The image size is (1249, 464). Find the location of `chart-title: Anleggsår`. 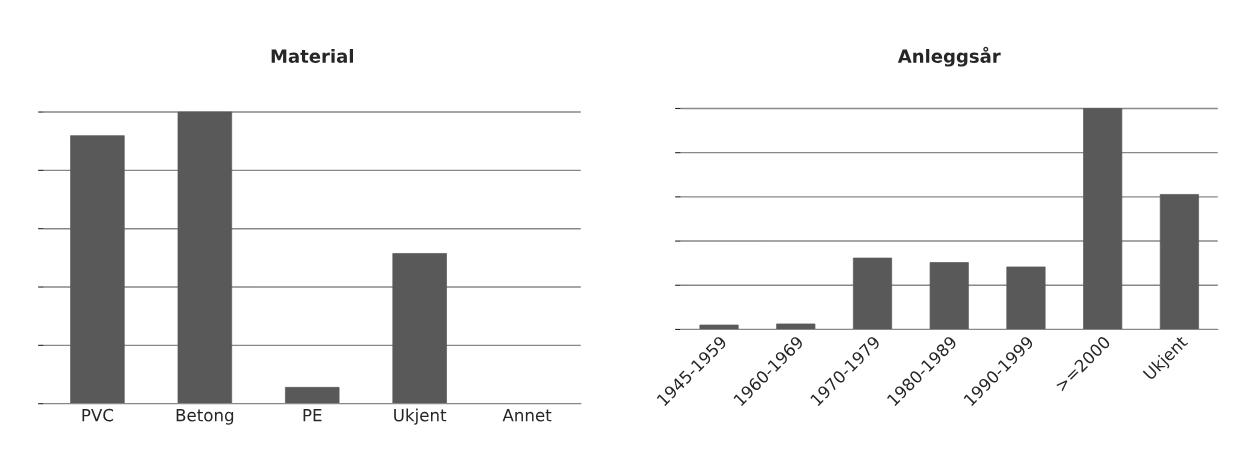

chart-title: Anleggsår is located at coordinates (949, 56).